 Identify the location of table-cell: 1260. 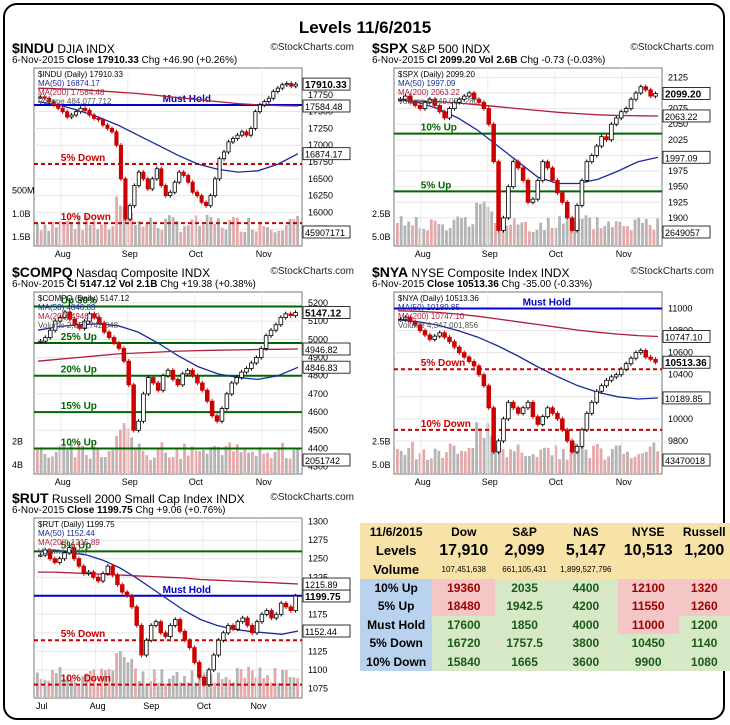
(704, 606).